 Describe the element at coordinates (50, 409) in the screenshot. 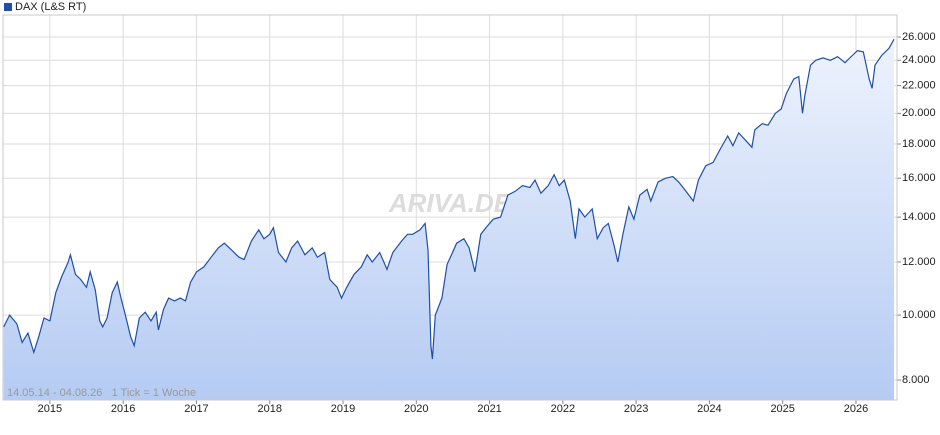

I see `x-tick-label: 2015` at that location.